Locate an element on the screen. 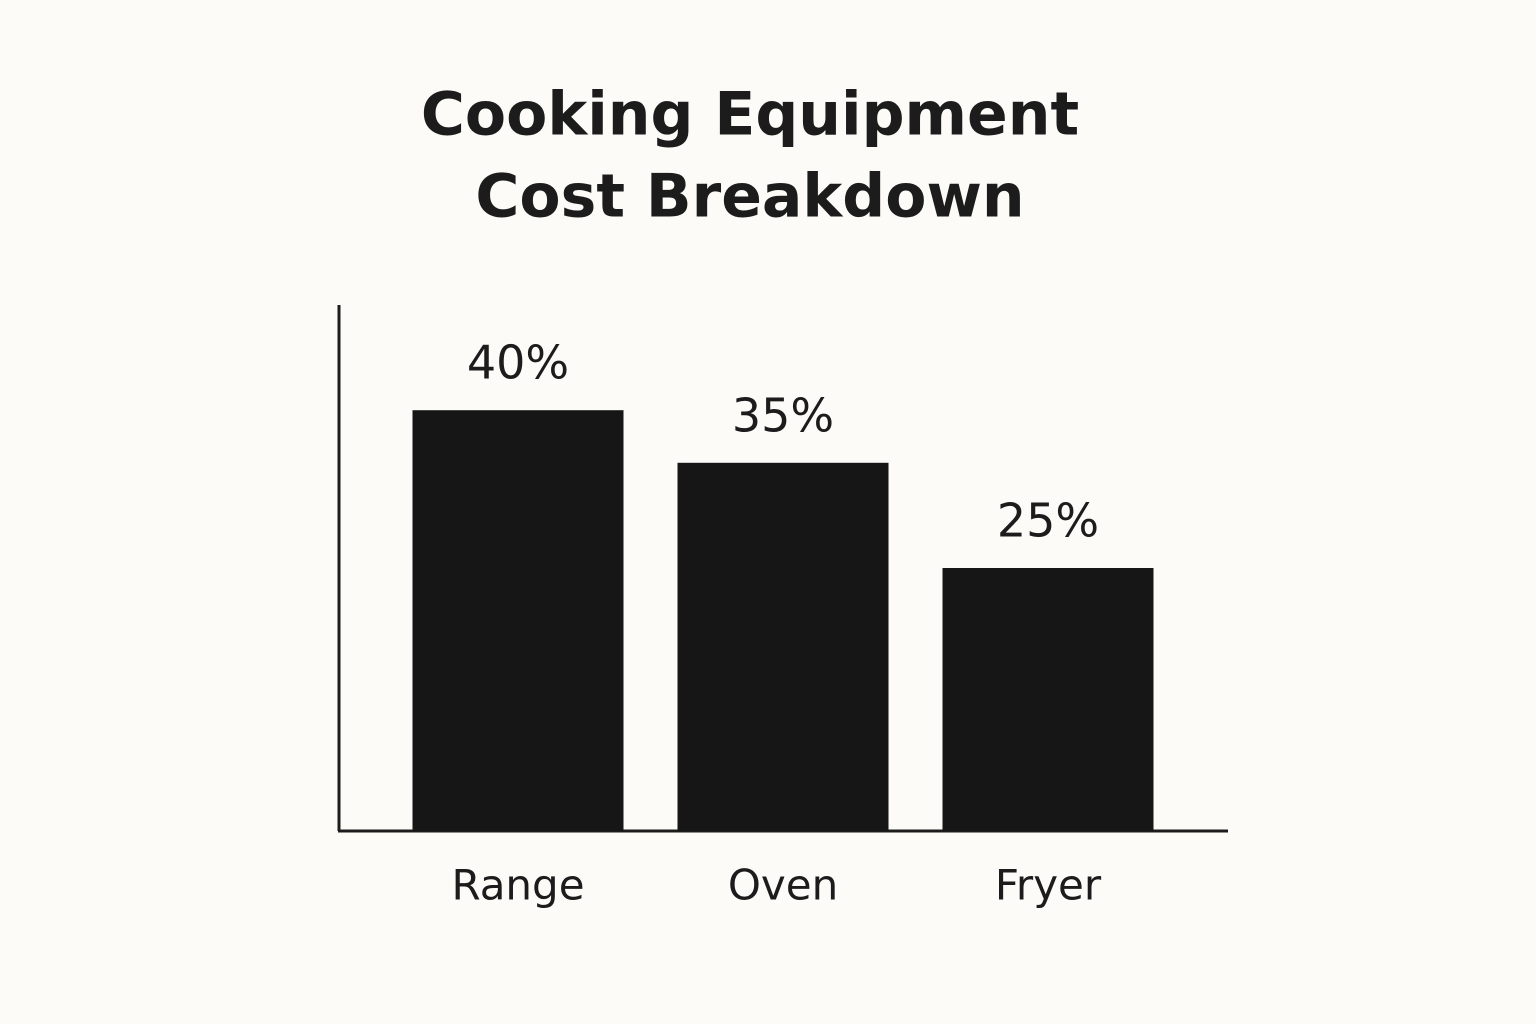 The image size is (1536, 1024). value-label: 25% is located at coordinates (1048, 521).